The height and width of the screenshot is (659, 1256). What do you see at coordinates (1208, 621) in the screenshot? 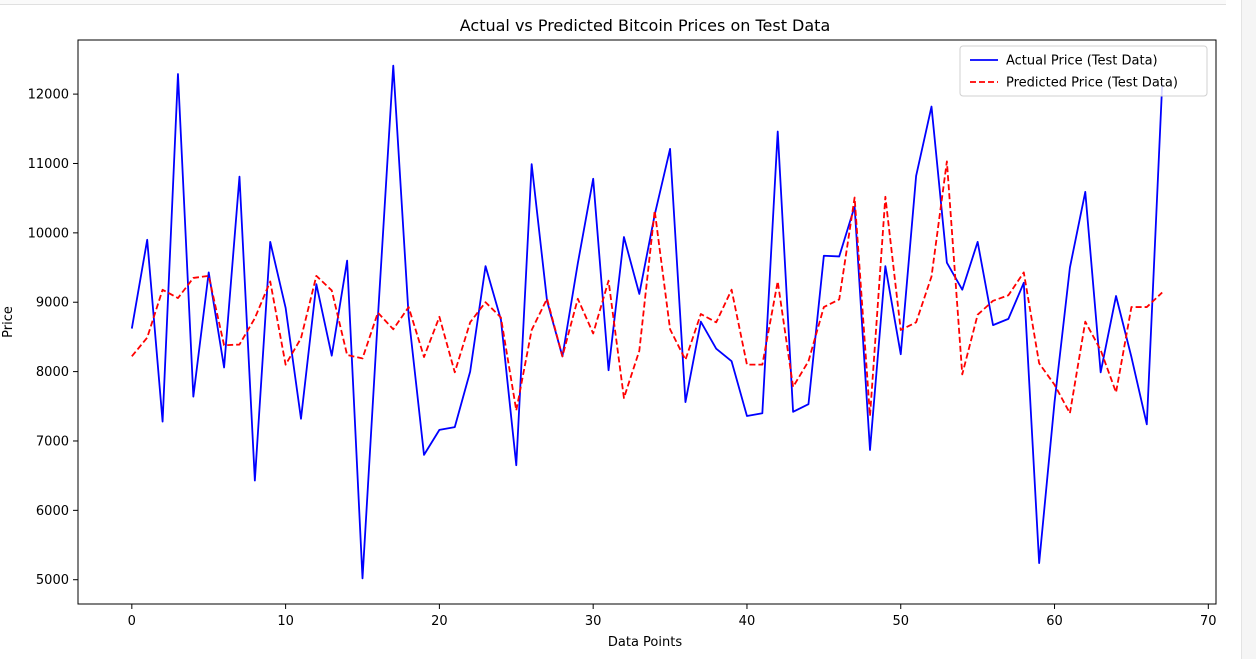
I see `x-tick-label: 70` at bounding box center [1208, 621].